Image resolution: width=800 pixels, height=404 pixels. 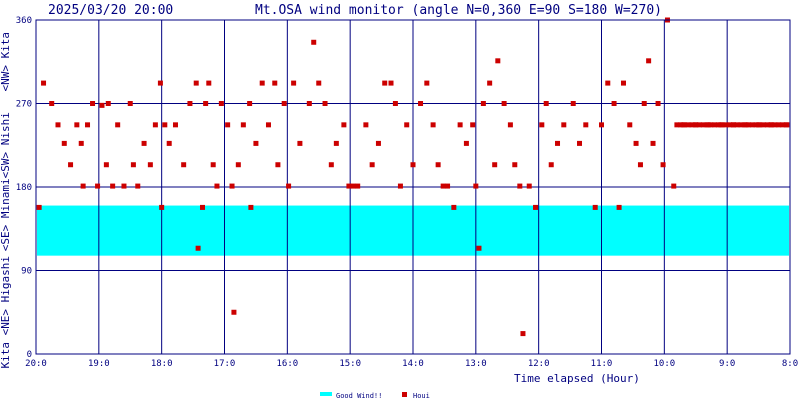 What do you see at coordinates (359, 396) in the screenshot?
I see `legend-label-good-wind: Good Wind!!` at bounding box center [359, 396].